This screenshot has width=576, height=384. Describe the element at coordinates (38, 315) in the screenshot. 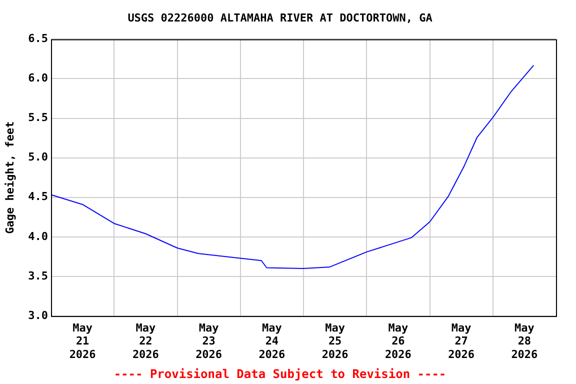

I see `y-tick-label: 3.0` at that location.